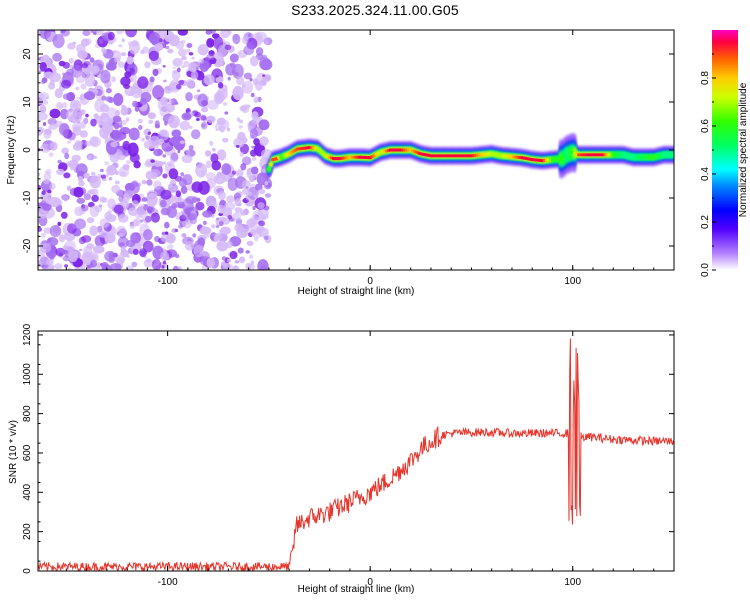 The image size is (750, 600). What do you see at coordinates (705, 78) in the screenshot?
I see `colorbar-tick-label: 0.8` at bounding box center [705, 78].